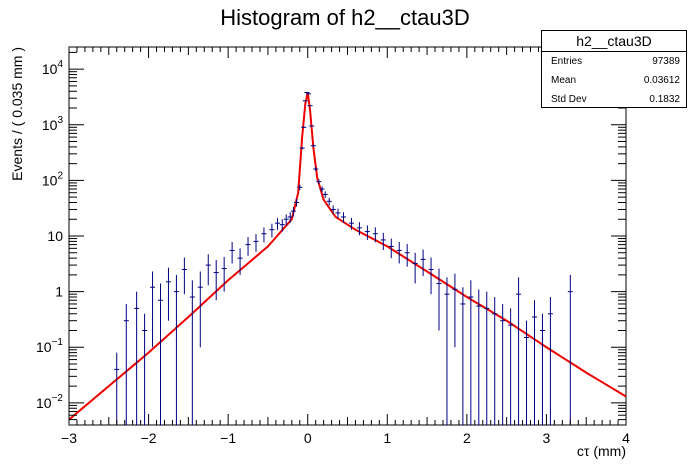  What do you see at coordinates (614, 80) in the screenshot?
I see `stats-row-mean: Mean 0.03612` at bounding box center [614, 80].